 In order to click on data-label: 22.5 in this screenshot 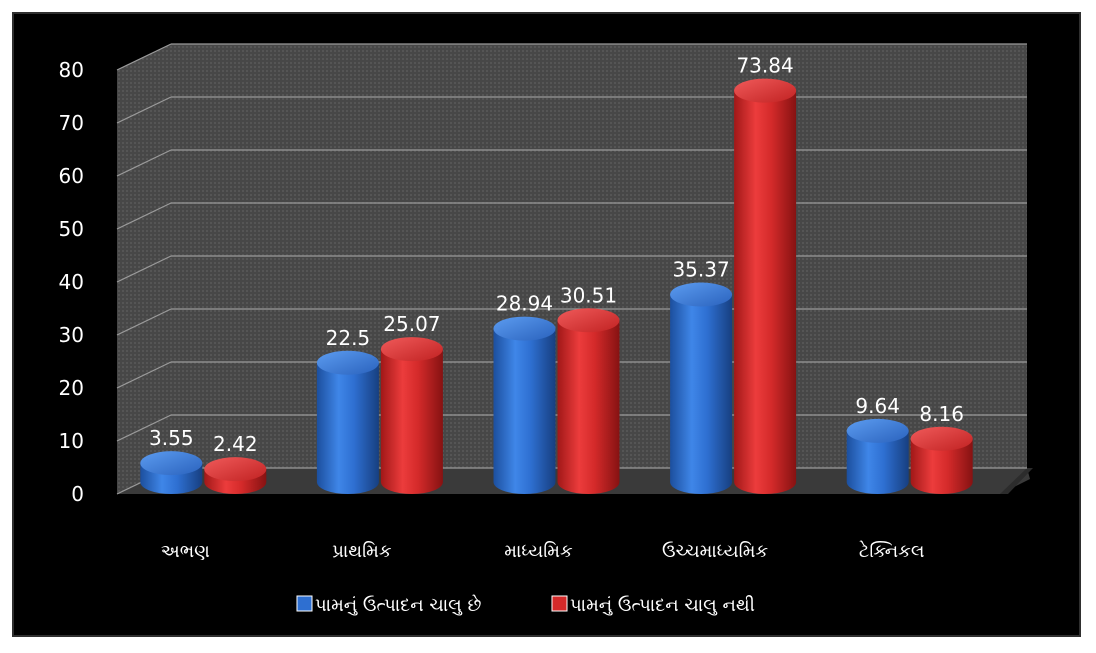, I will do `click(348, 338)`.